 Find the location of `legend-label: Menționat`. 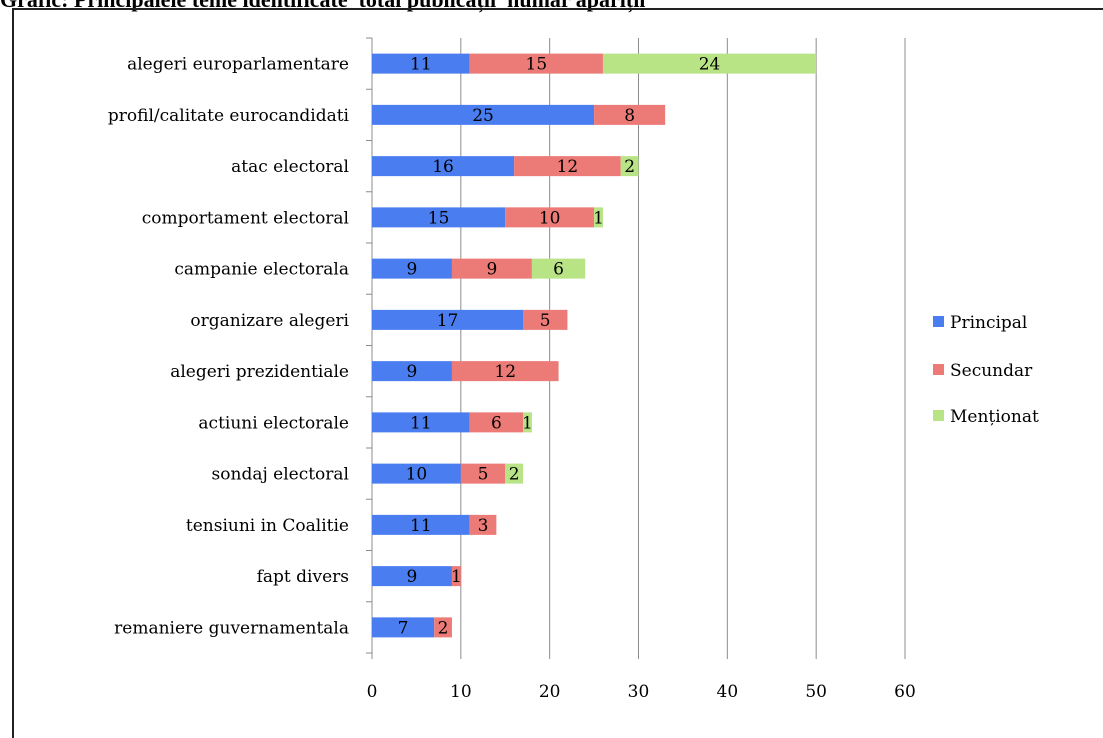

legend-label: Menționat is located at coordinates (994, 417).